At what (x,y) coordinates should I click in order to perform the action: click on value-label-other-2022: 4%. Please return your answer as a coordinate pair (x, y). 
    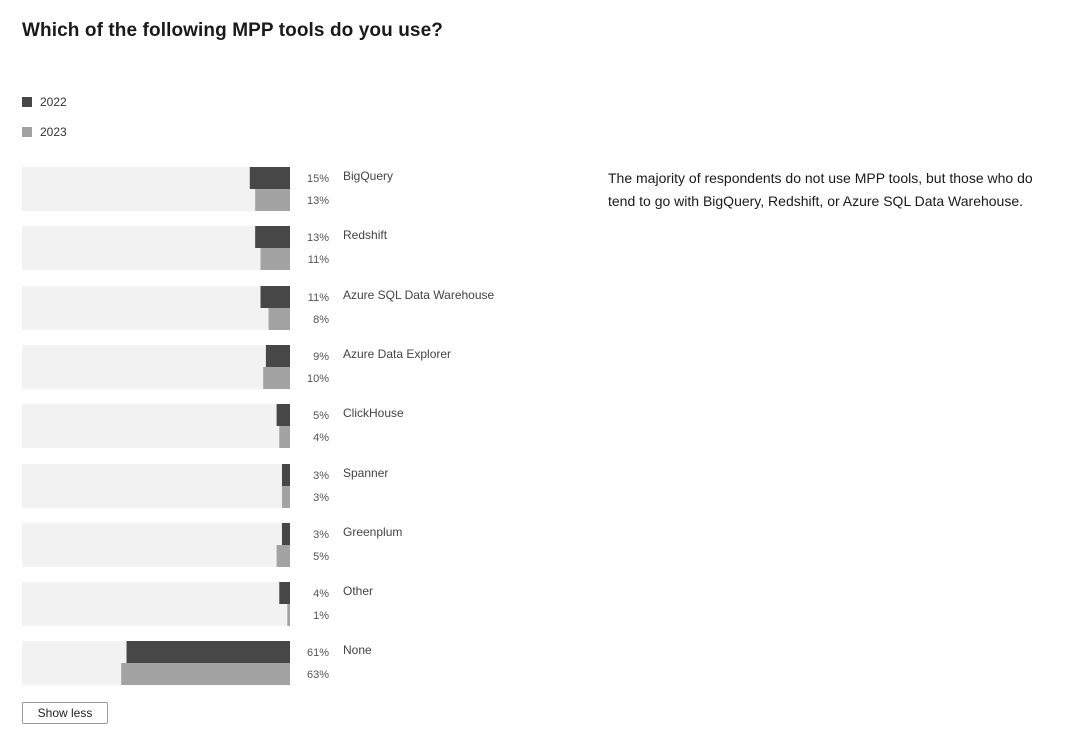
    Looking at the image, I should click on (321, 594).